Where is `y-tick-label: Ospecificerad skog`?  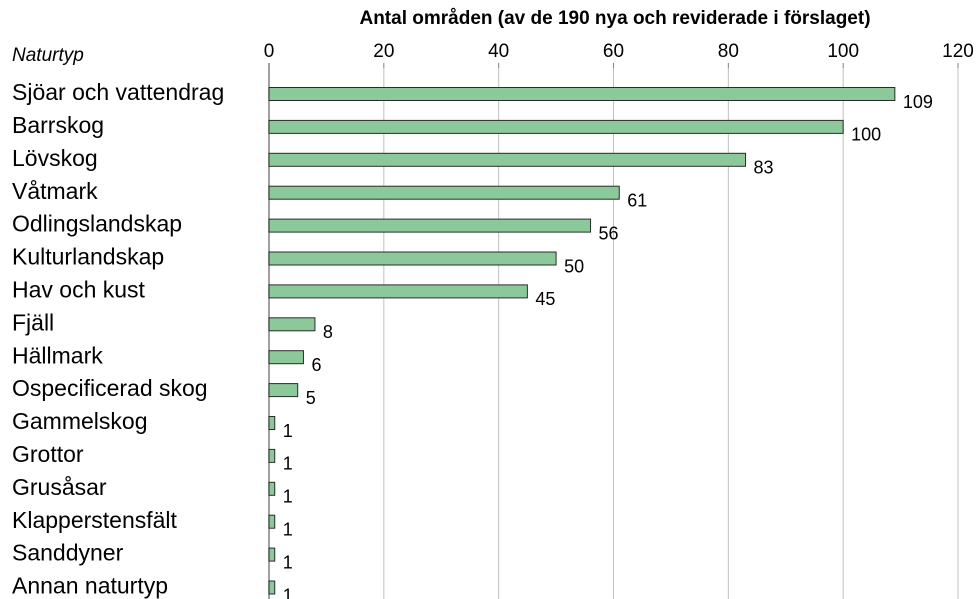 y-tick-label: Ospecificerad skog is located at coordinates (110, 388).